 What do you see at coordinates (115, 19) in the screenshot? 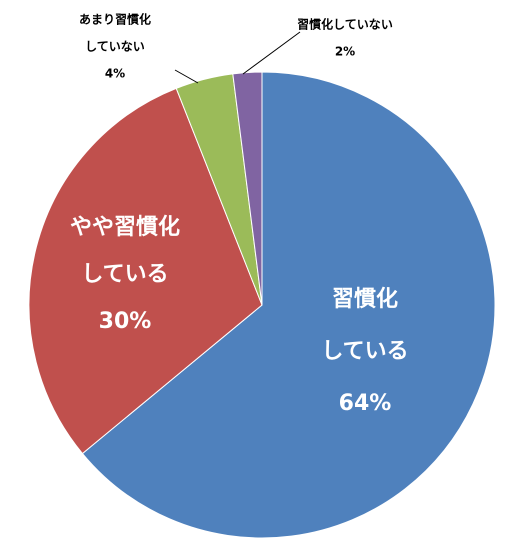
I see `slice-label: あまり習慣化` at bounding box center [115, 19].